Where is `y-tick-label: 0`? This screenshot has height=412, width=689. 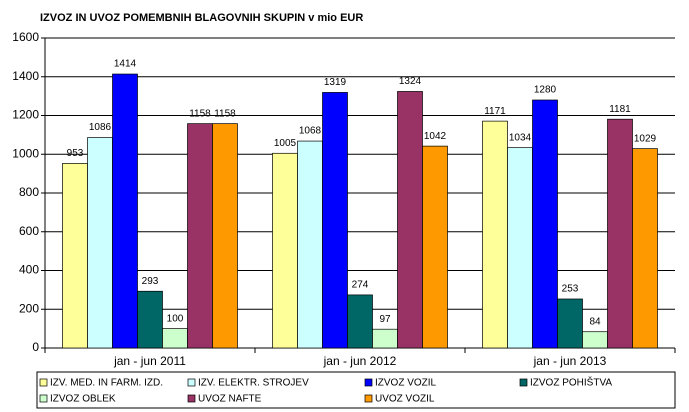
y-tick-label: 0 is located at coordinates (35, 347).